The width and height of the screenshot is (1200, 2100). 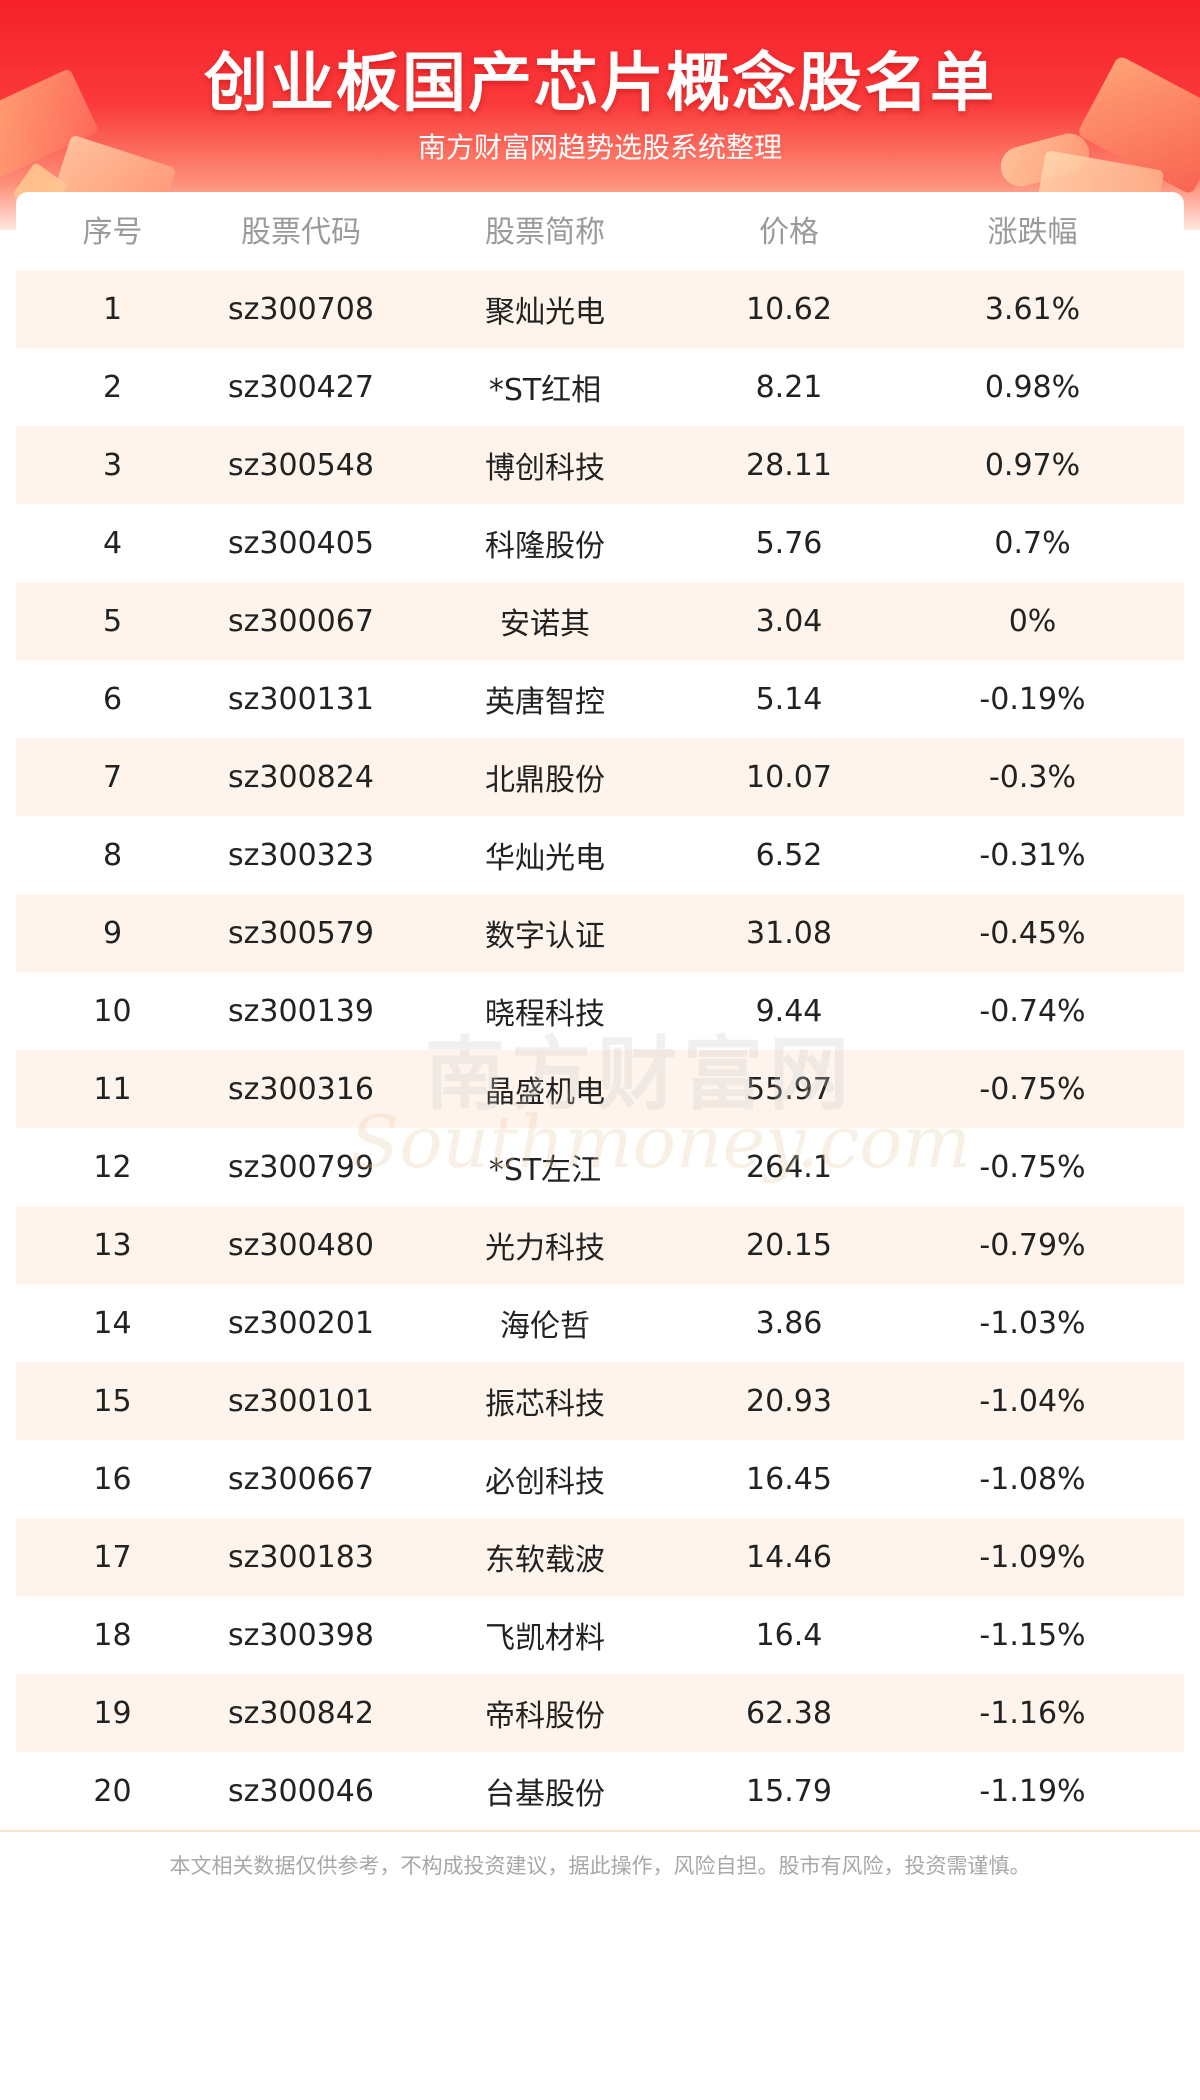 What do you see at coordinates (112, 699) in the screenshot?
I see `row-index: 6` at bounding box center [112, 699].